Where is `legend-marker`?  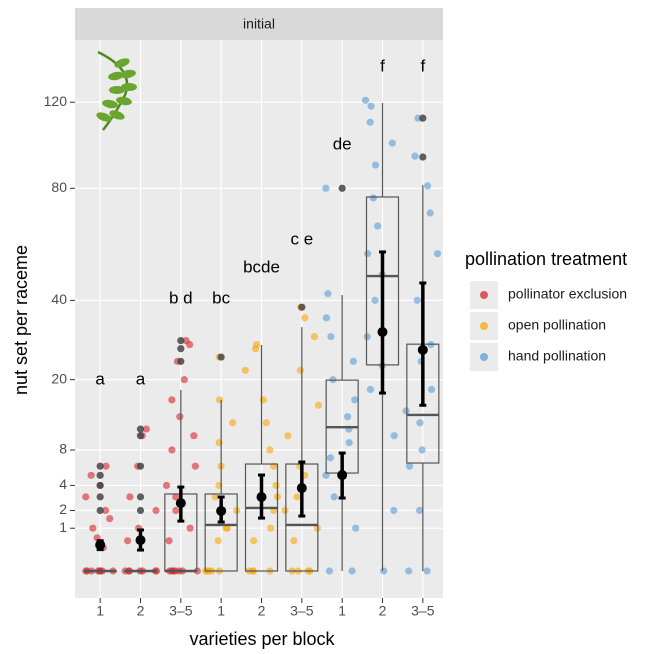
legend-marker is located at coordinates (484, 357).